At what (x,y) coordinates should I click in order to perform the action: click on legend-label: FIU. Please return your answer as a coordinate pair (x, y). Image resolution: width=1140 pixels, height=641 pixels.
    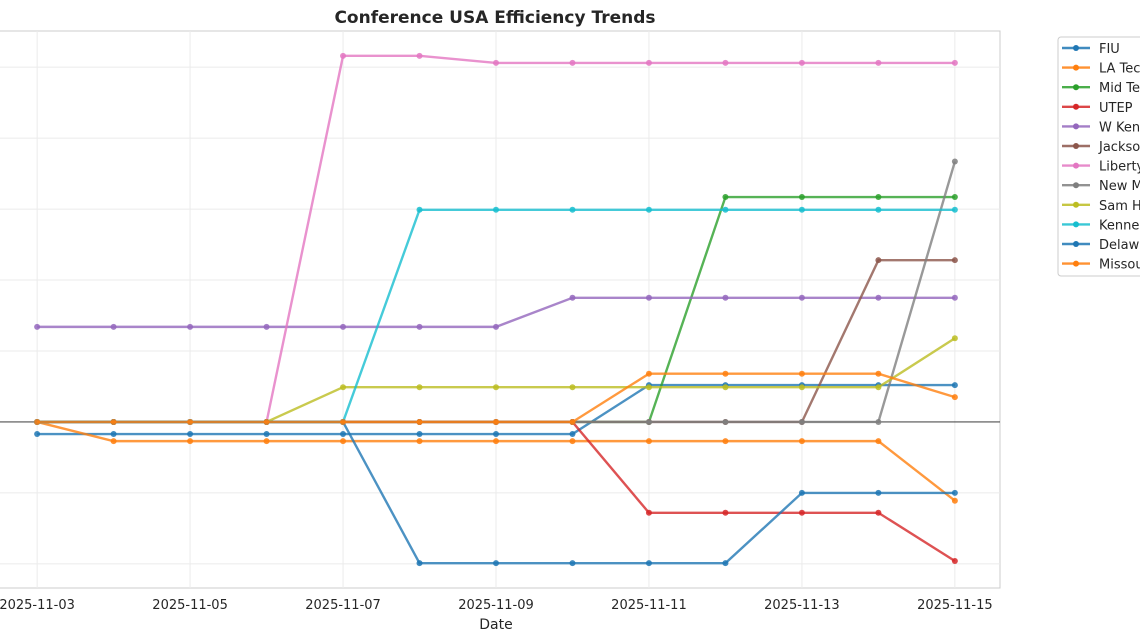
    Looking at the image, I should click on (1109, 49).